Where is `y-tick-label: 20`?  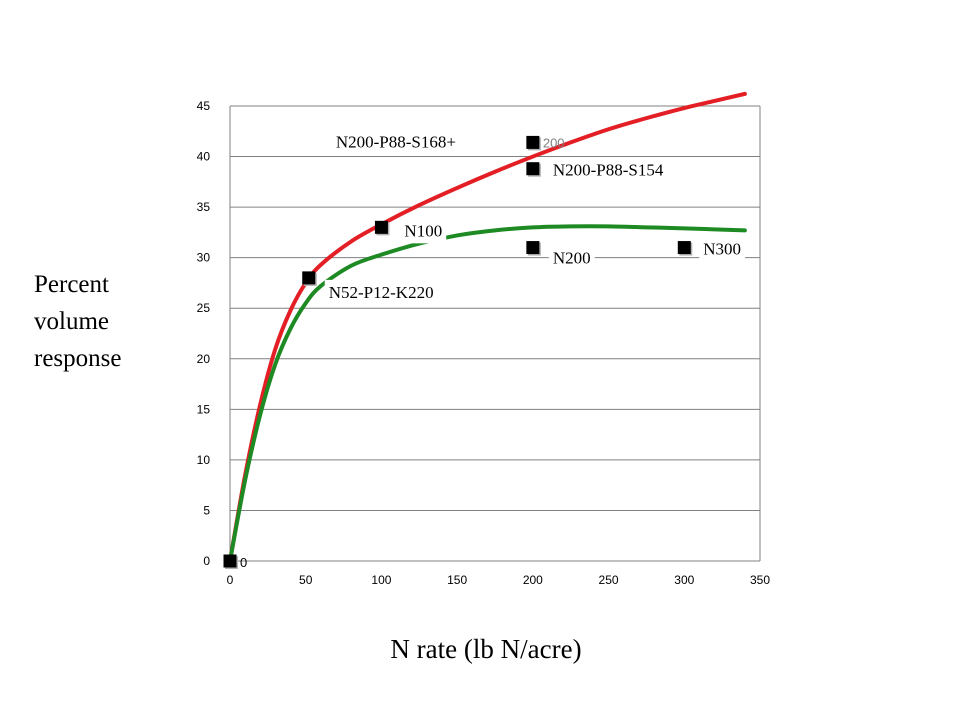
y-tick-label: 20 is located at coordinates (204, 359).